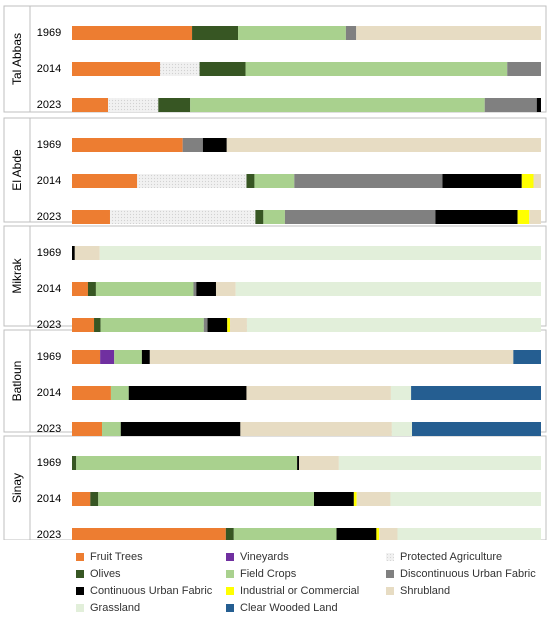 The image size is (550, 624). I want to click on legend-label: Field Crops, so click(268, 573).